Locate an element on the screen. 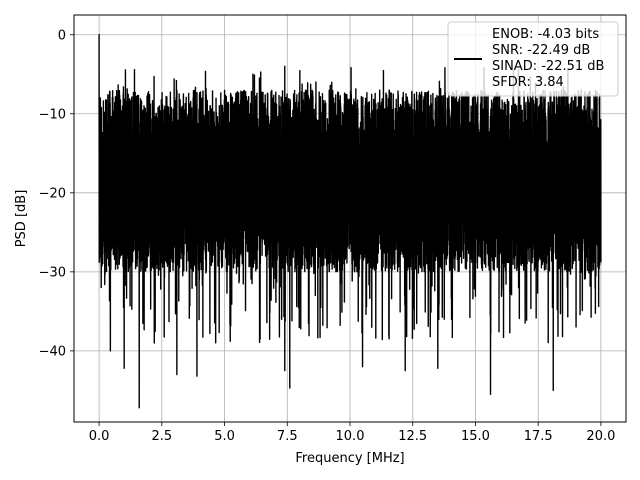  x-tick-label: 15.0 is located at coordinates (475, 436).